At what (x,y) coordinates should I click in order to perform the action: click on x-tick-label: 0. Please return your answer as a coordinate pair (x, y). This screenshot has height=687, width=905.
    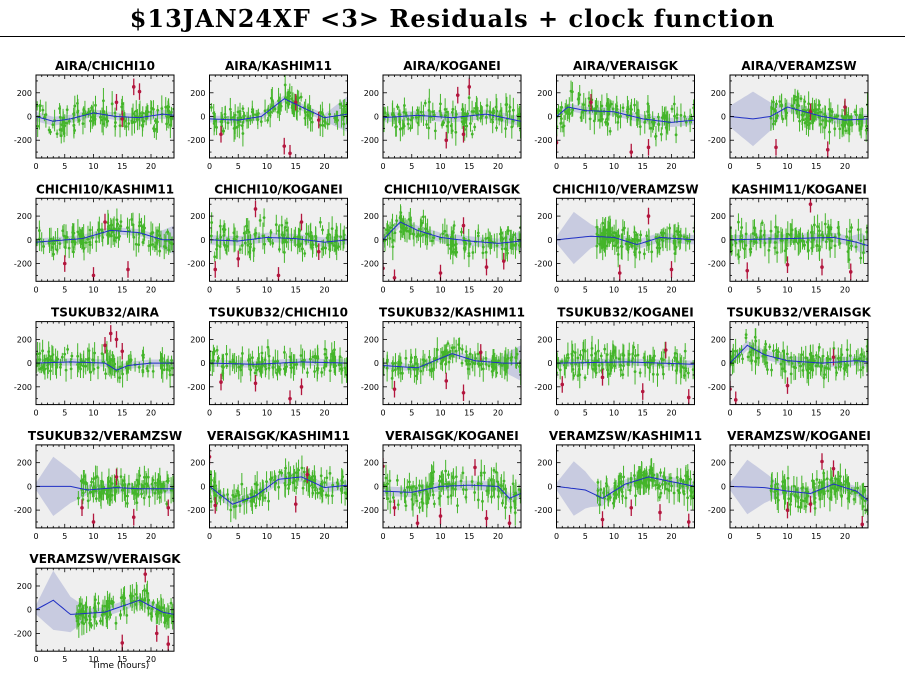
    Looking at the image, I should click on (209, 413).